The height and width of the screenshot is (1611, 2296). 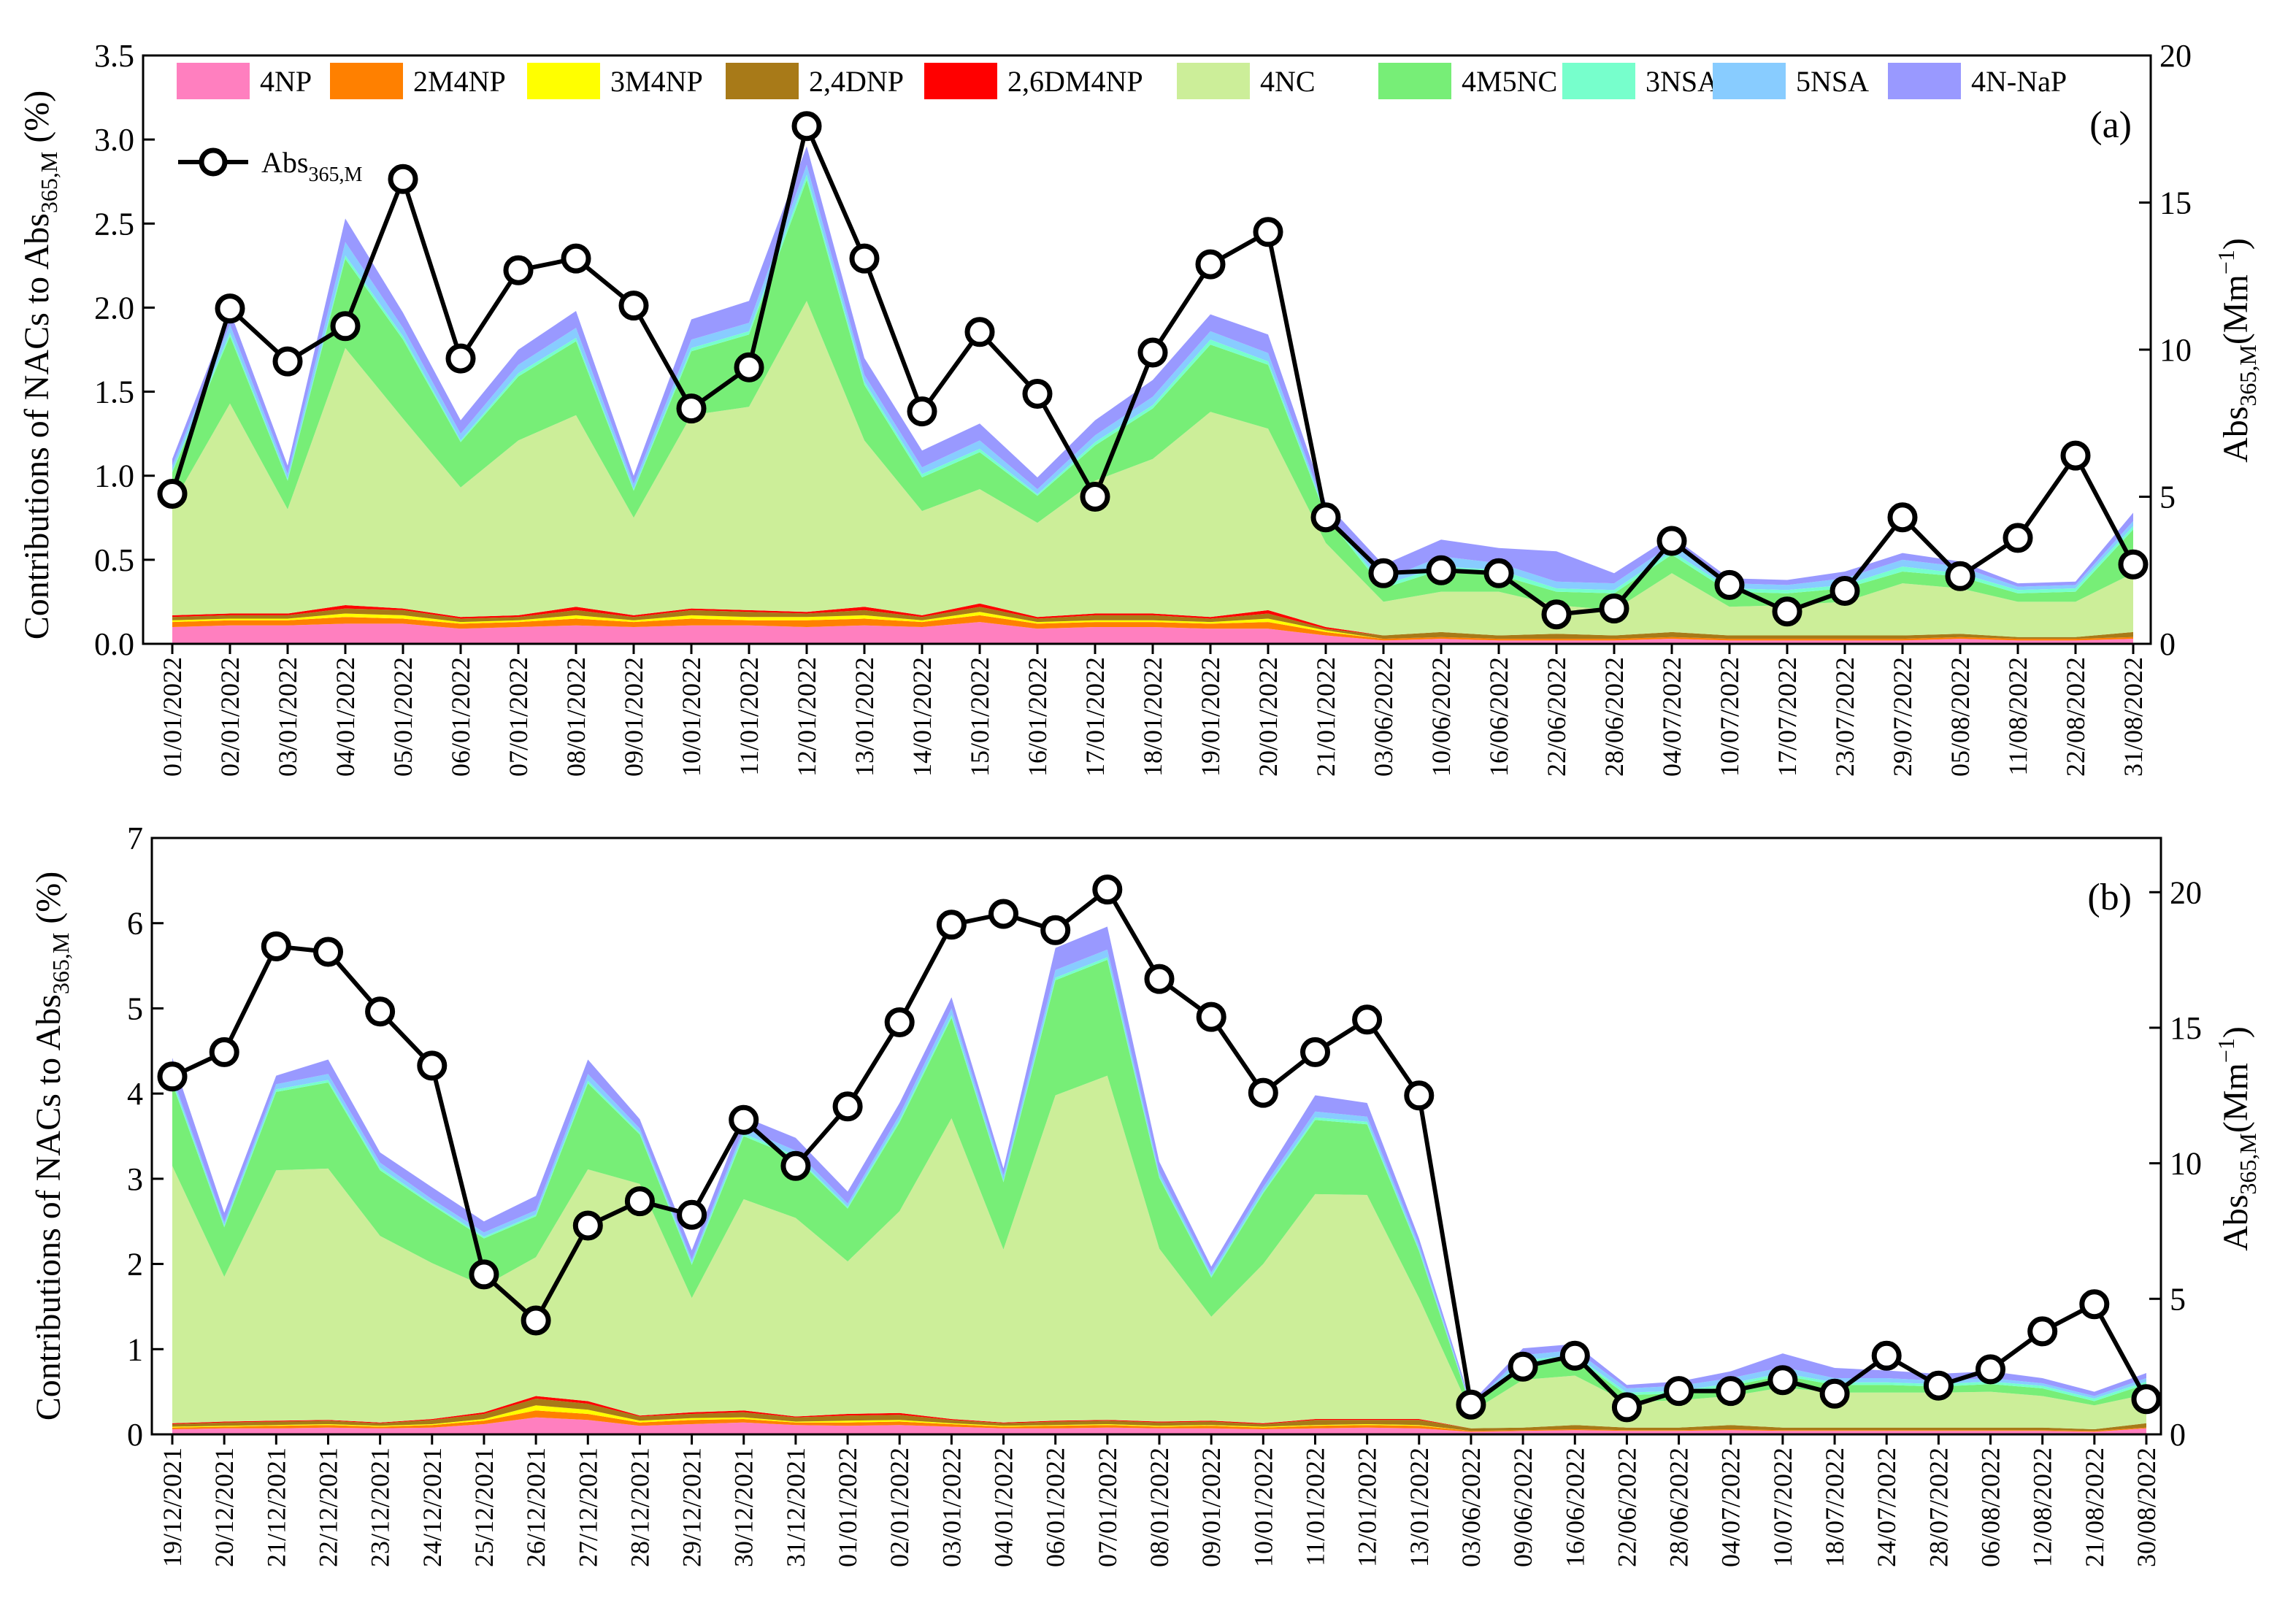 I want to click on legend-label-3nsa: 3NSA, so click(x=1682, y=81).